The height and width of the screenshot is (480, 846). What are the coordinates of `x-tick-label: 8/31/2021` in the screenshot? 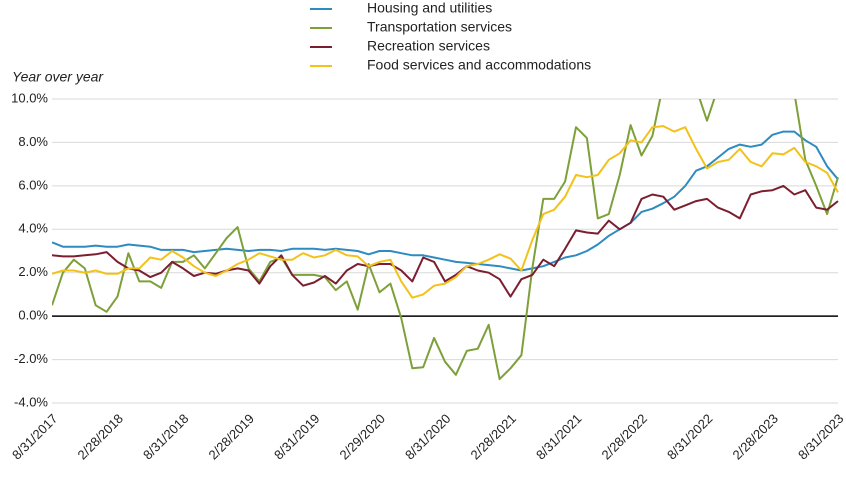 It's located at (559, 437).